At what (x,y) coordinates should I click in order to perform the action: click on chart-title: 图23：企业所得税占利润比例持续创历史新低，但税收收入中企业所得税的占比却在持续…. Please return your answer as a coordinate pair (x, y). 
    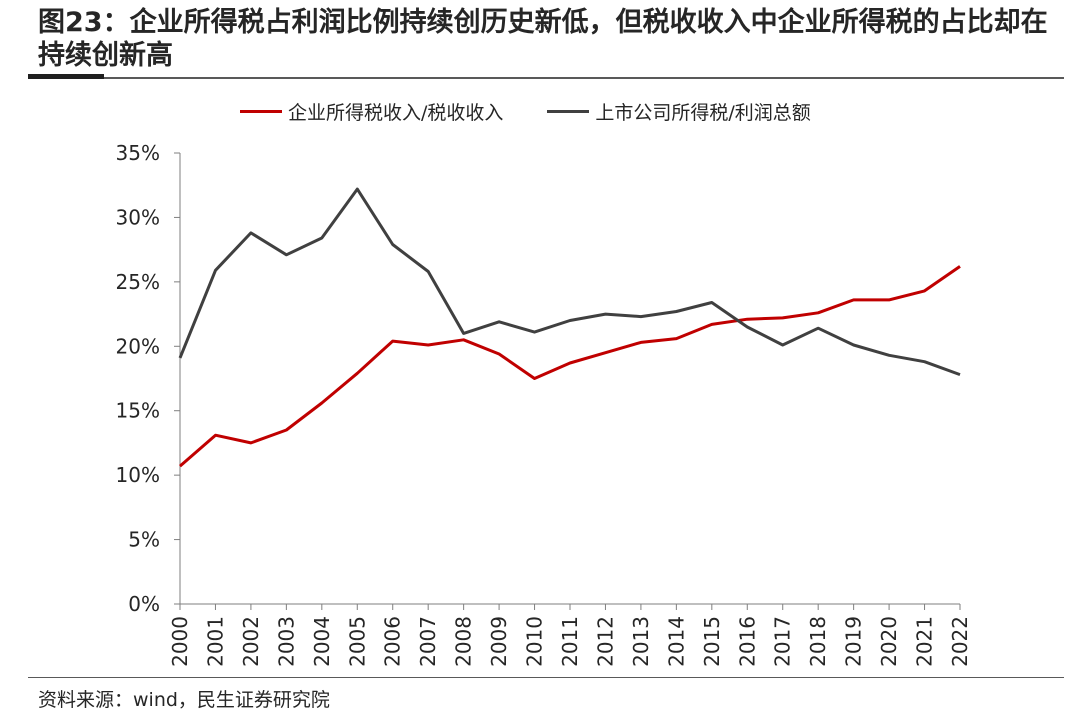
    Looking at the image, I should click on (543, 39).